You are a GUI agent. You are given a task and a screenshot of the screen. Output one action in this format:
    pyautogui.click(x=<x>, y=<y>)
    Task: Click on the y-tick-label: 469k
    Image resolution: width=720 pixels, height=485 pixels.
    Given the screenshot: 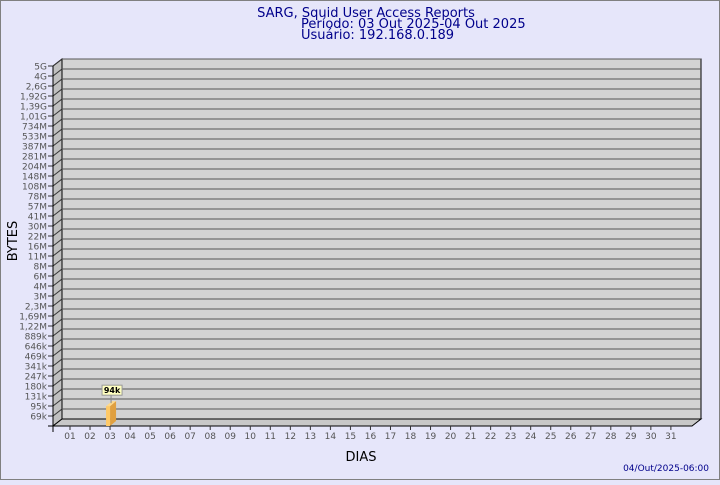 What is the action you would take?
    pyautogui.click(x=36, y=358)
    